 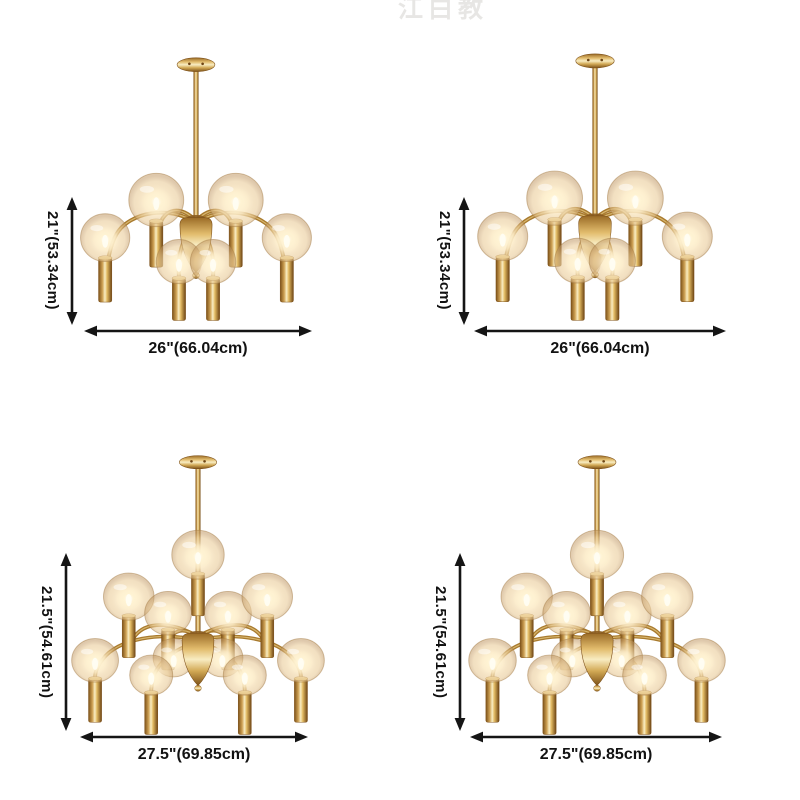 I want to click on chandelier-photo-bottom-right, so click(x=597, y=595).